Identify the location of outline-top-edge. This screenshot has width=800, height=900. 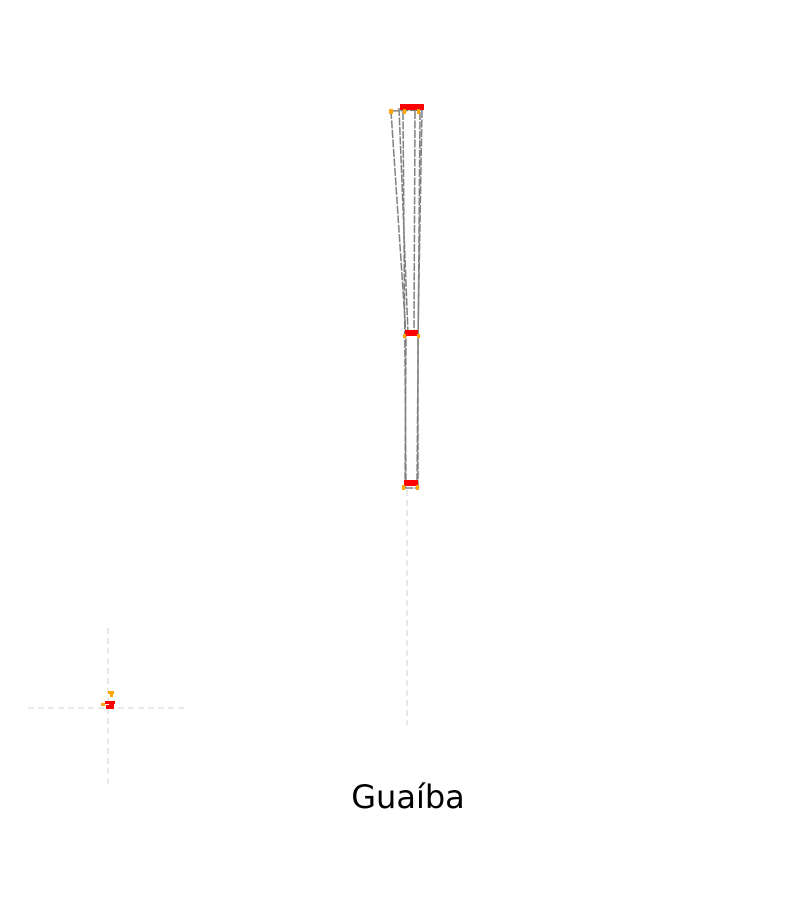
(406, 110).